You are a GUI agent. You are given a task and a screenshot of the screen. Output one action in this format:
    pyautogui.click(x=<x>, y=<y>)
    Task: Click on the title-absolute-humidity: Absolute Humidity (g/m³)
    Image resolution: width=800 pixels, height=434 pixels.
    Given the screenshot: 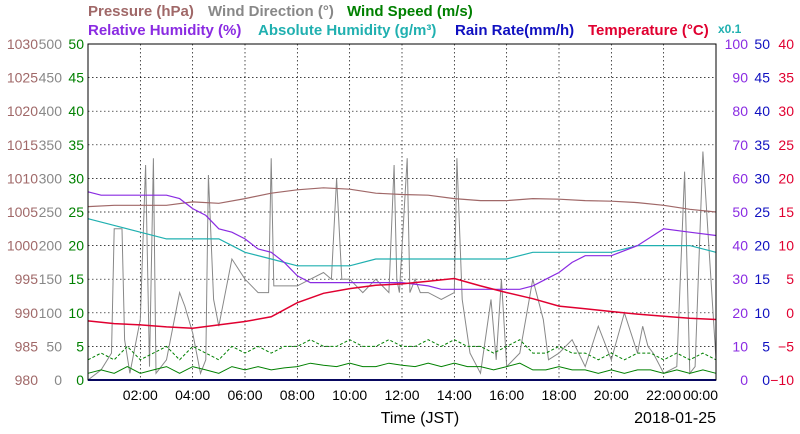 What is the action you would take?
    pyautogui.click(x=347, y=30)
    